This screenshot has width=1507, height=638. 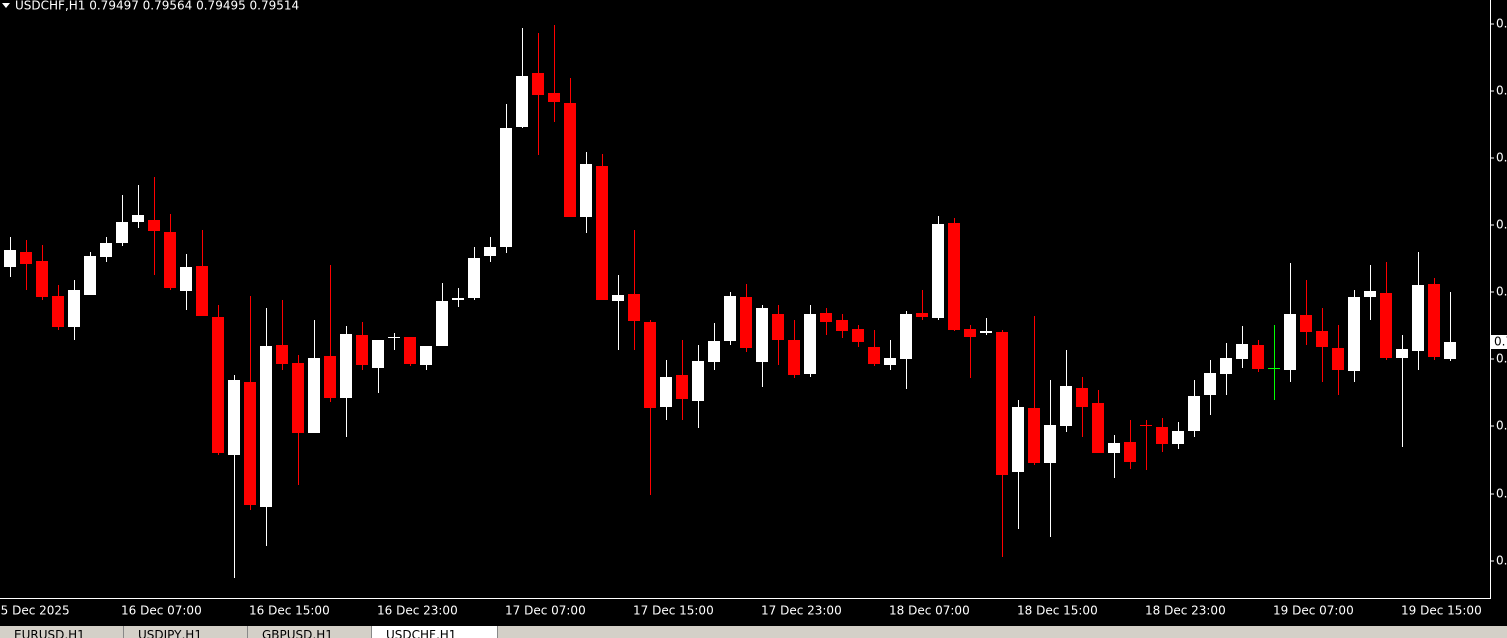 What do you see at coordinates (1313, 611) in the screenshot?
I see `x-tick-label: 19 Dec 07:00` at bounding box center [1313, 611].